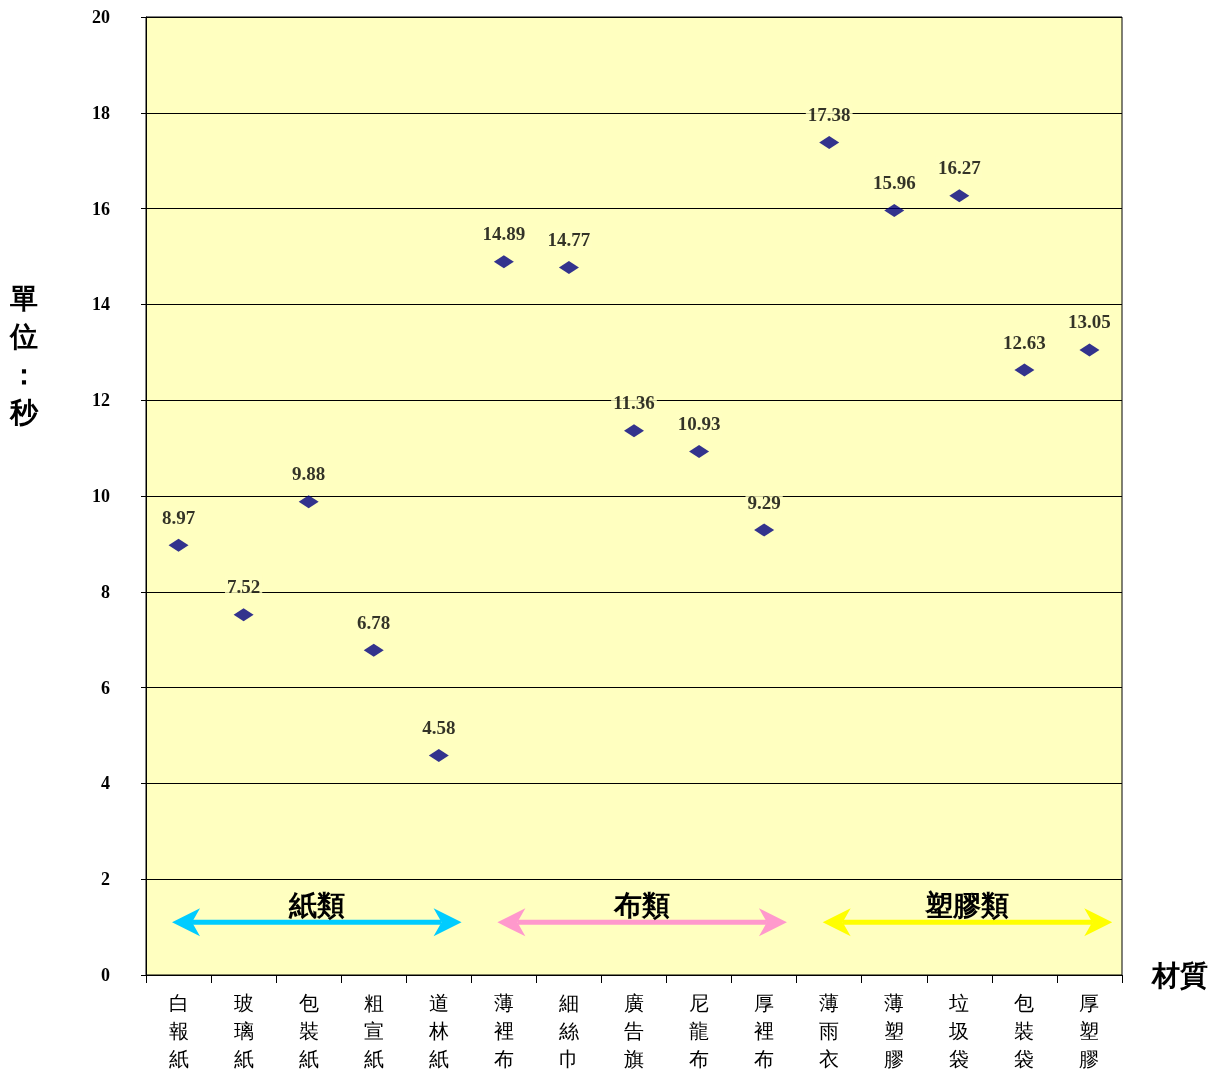  Describe the element at coordinates (764, 1031) in the screenshot. I see `x-tick-label: 厚裡布` at that location.